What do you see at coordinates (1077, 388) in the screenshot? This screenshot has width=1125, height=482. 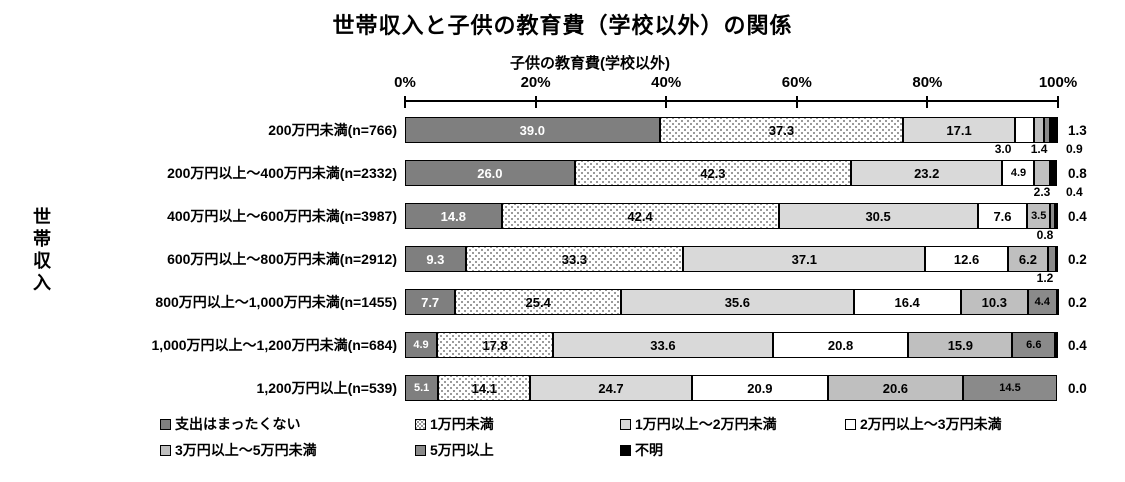 I see `segment-value: 0.0` at bounding box center [1077, 388].